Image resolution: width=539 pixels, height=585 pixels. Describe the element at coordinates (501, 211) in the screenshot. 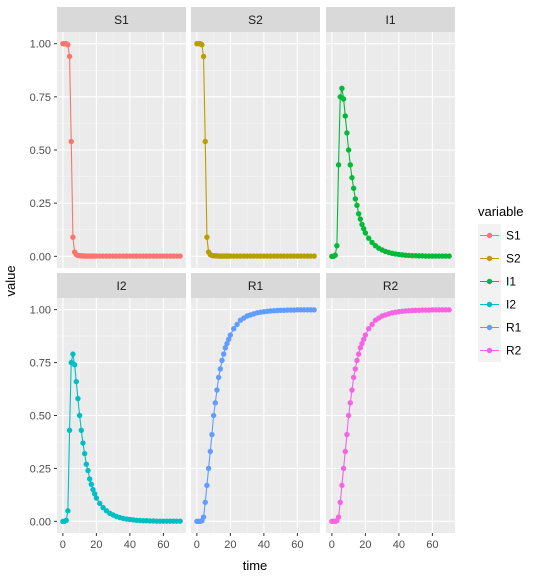

I see `legend-title: variable` at that location.